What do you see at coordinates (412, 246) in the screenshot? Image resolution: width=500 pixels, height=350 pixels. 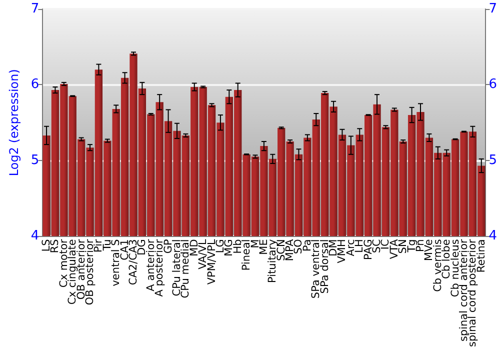 I see `x-tick-label: Tg` at bounding box center [412, 246].